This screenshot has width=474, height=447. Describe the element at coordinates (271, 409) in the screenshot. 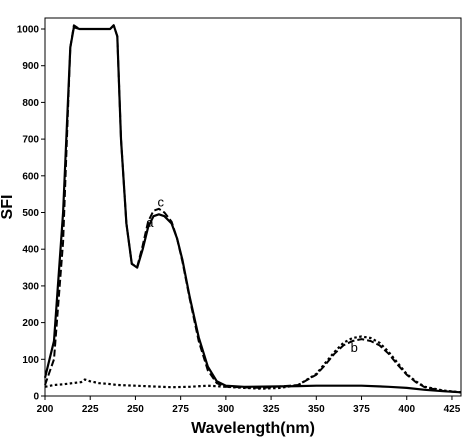

I see `x-tick-label: 325` at that location.